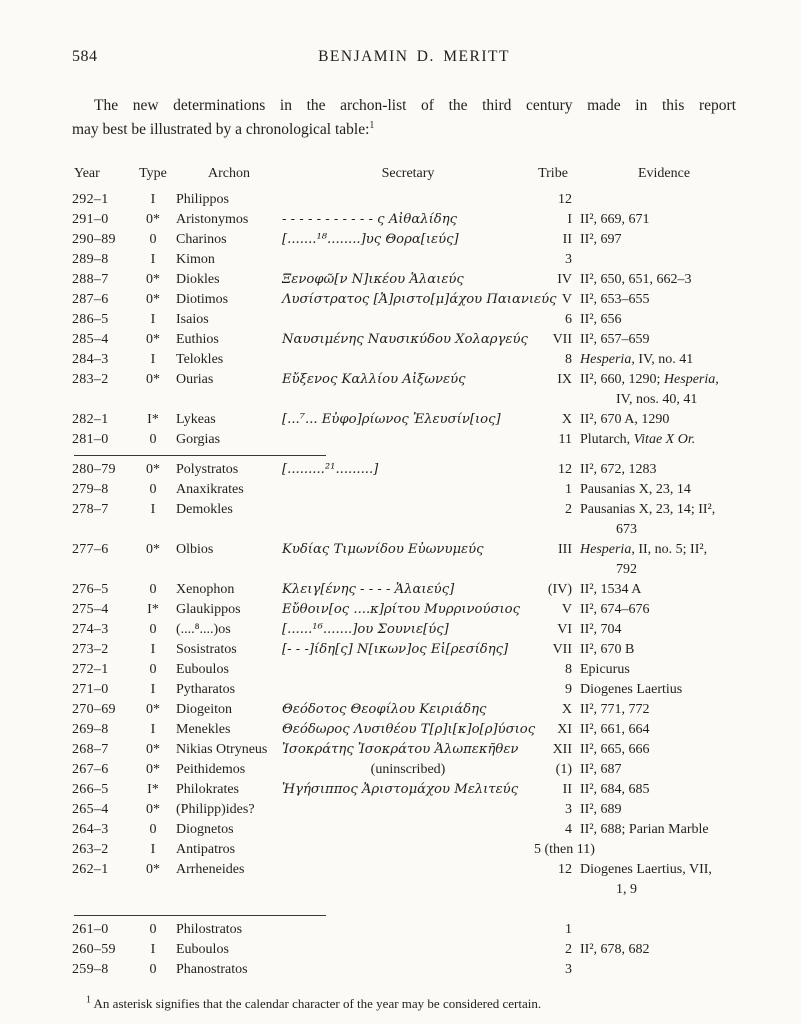  I want to click on secretary-cell: [- - -]ίδη[ς] Ν[ικων]ος Εἰ[ρεσίδης], so click(395, 649).